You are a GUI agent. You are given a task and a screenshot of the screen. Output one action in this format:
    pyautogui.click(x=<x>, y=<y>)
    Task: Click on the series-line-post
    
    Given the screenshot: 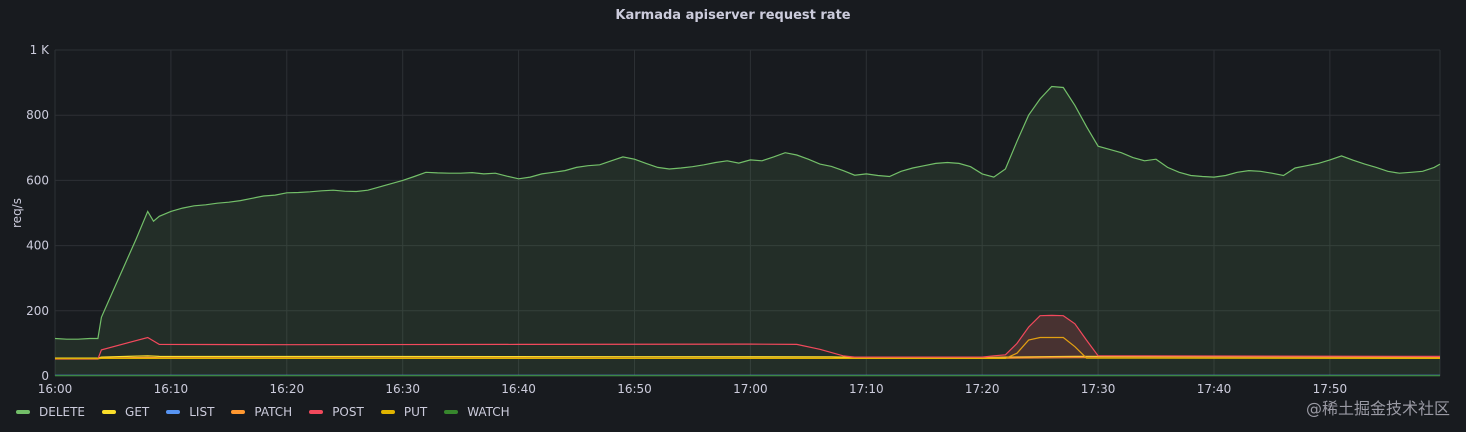 What is the action you would take?
    pyautogui.click(x=748, y=337)
    